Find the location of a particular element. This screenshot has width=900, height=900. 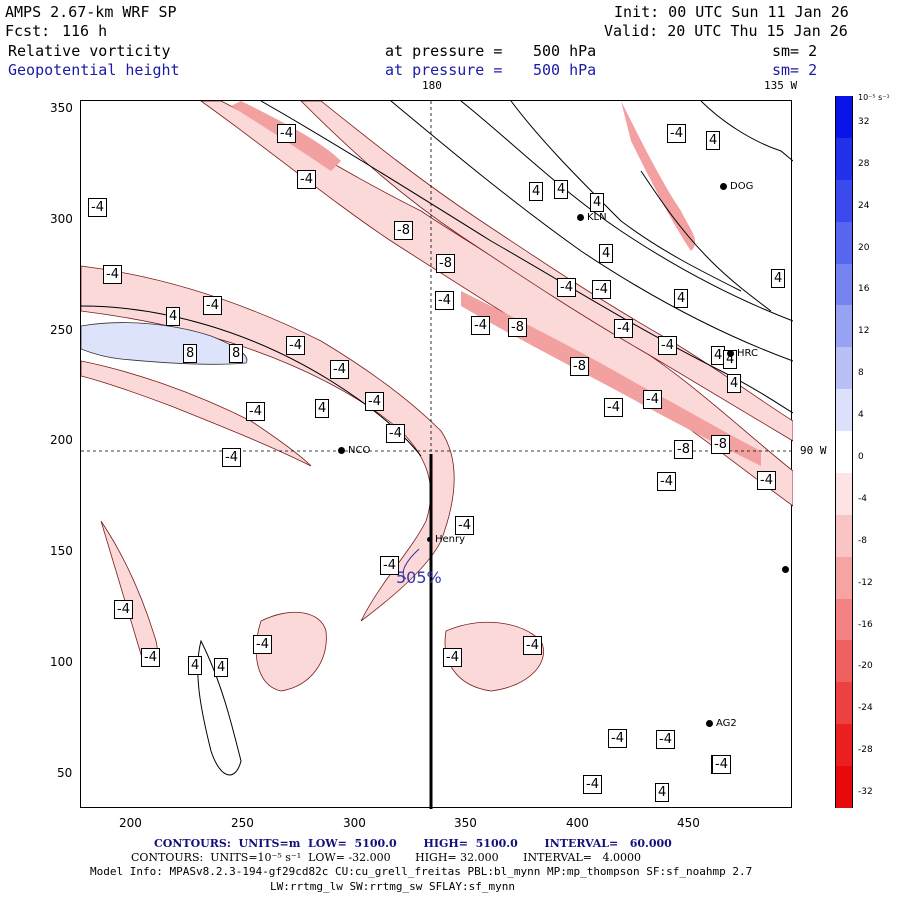

station-Henry: Henry is located at coordinates (450, 539).